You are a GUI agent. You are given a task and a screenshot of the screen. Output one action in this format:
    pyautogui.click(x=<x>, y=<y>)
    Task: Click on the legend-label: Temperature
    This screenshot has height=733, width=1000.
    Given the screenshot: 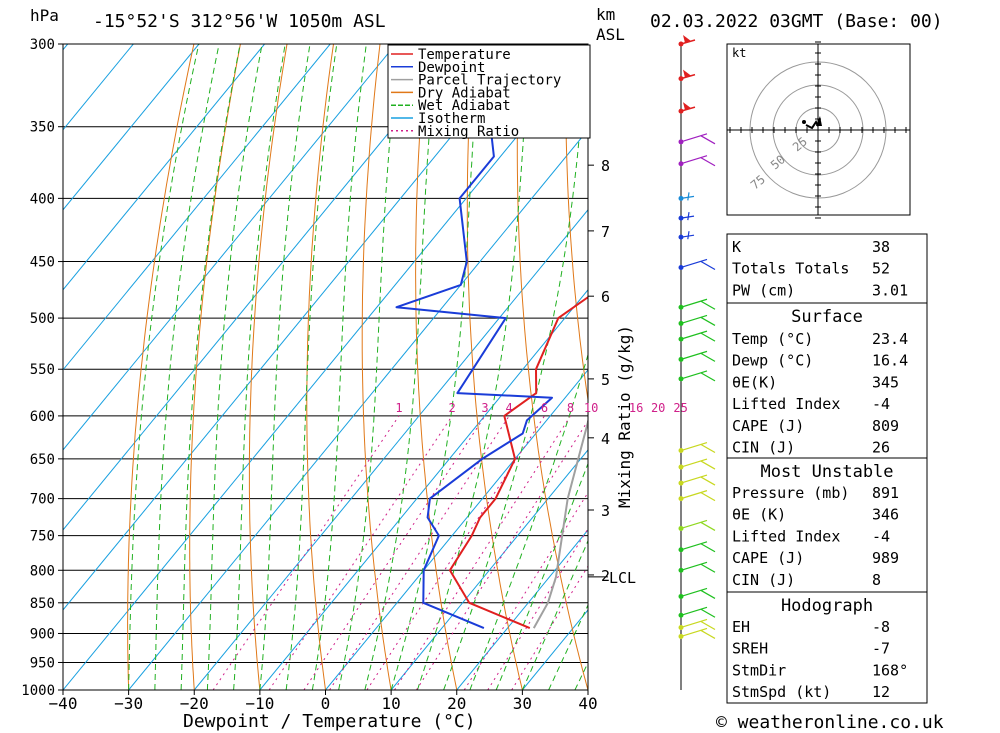 What is the action you would take?
    pyautogui.click(x=464, y=55)
    